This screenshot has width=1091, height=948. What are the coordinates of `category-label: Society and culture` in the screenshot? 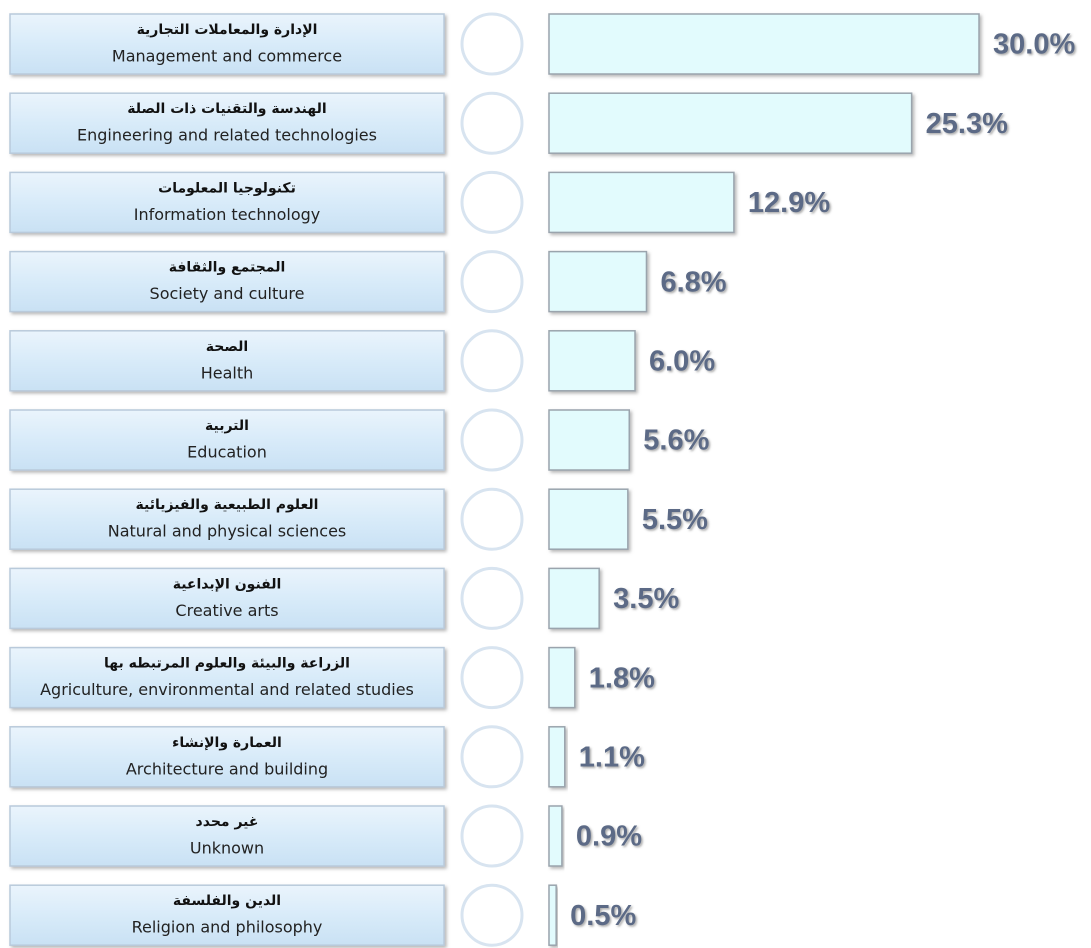 It's located at (227, 293).